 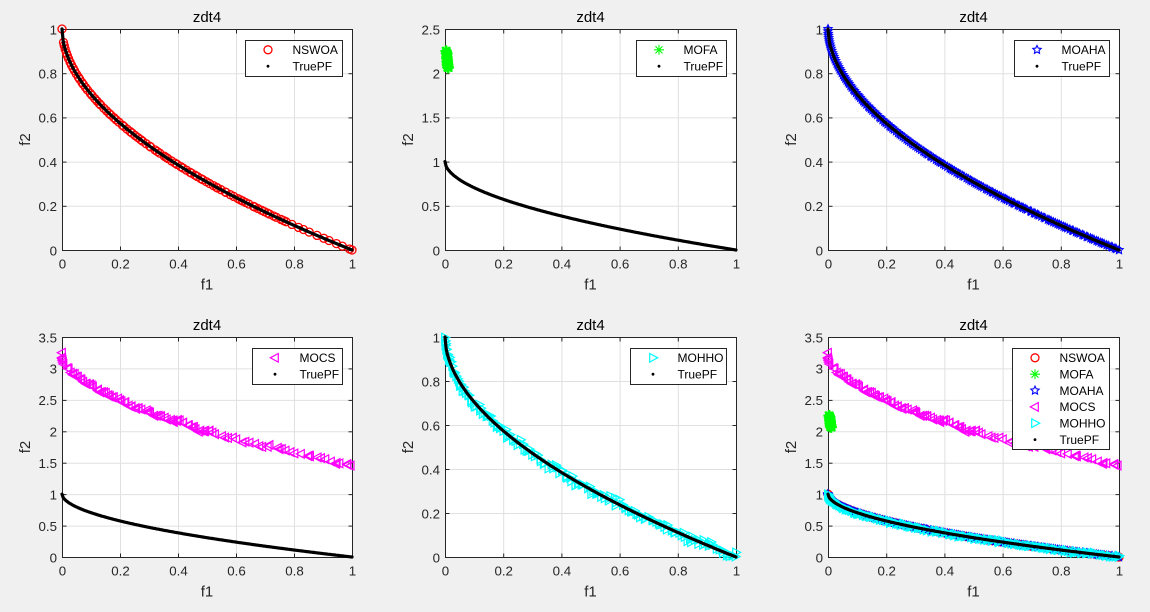 What do you see at coordinates (1082, 358) in the screenshot?
I see `svg-text: NSWOA` at bounding box center [1082, 358].